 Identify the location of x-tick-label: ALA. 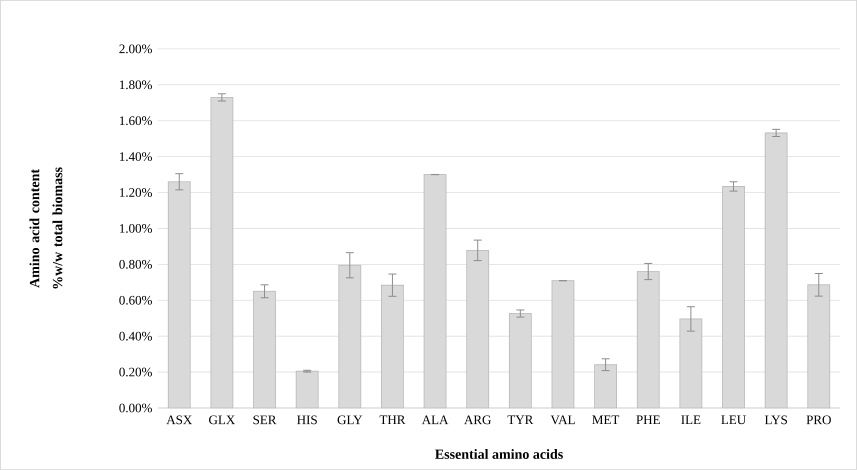
(435, 420).